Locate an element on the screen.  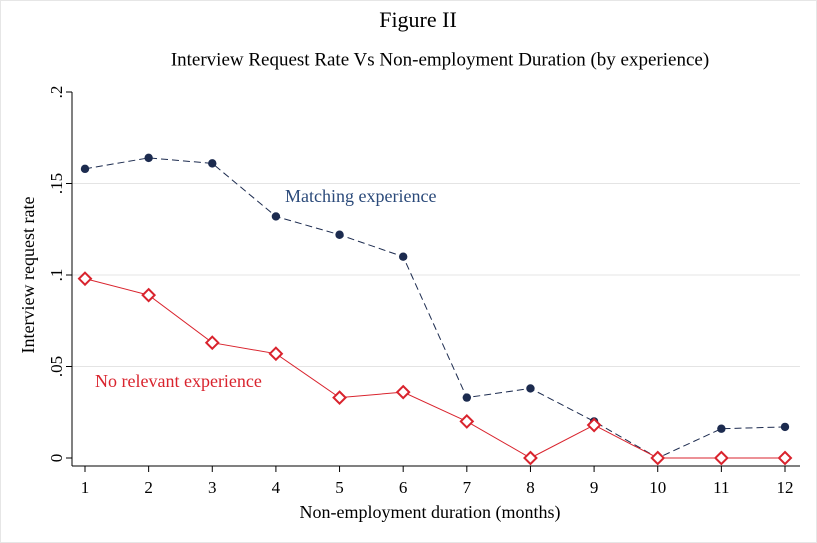
y-tick-label: .15 is located at coordinates (56, 183).